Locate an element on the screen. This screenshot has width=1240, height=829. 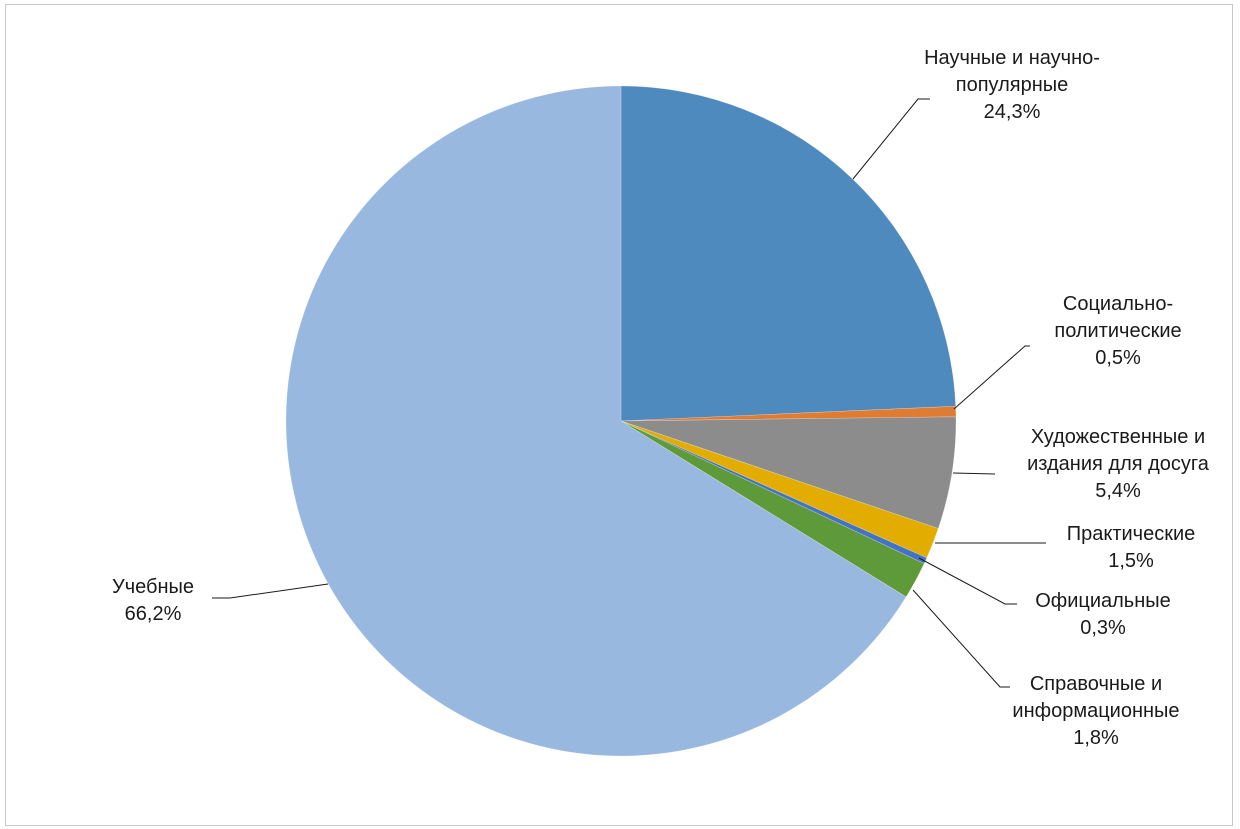
data-label-5: Справочные и информационные 1,8% is located at coordinates (1095, 711).